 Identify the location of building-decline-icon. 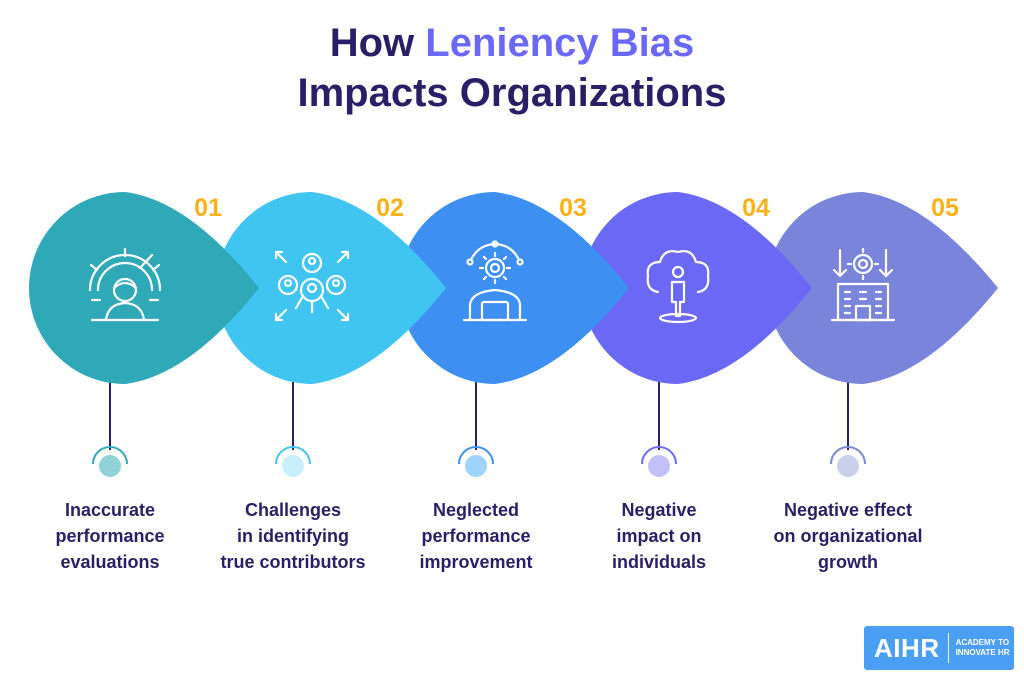
(863, 284).